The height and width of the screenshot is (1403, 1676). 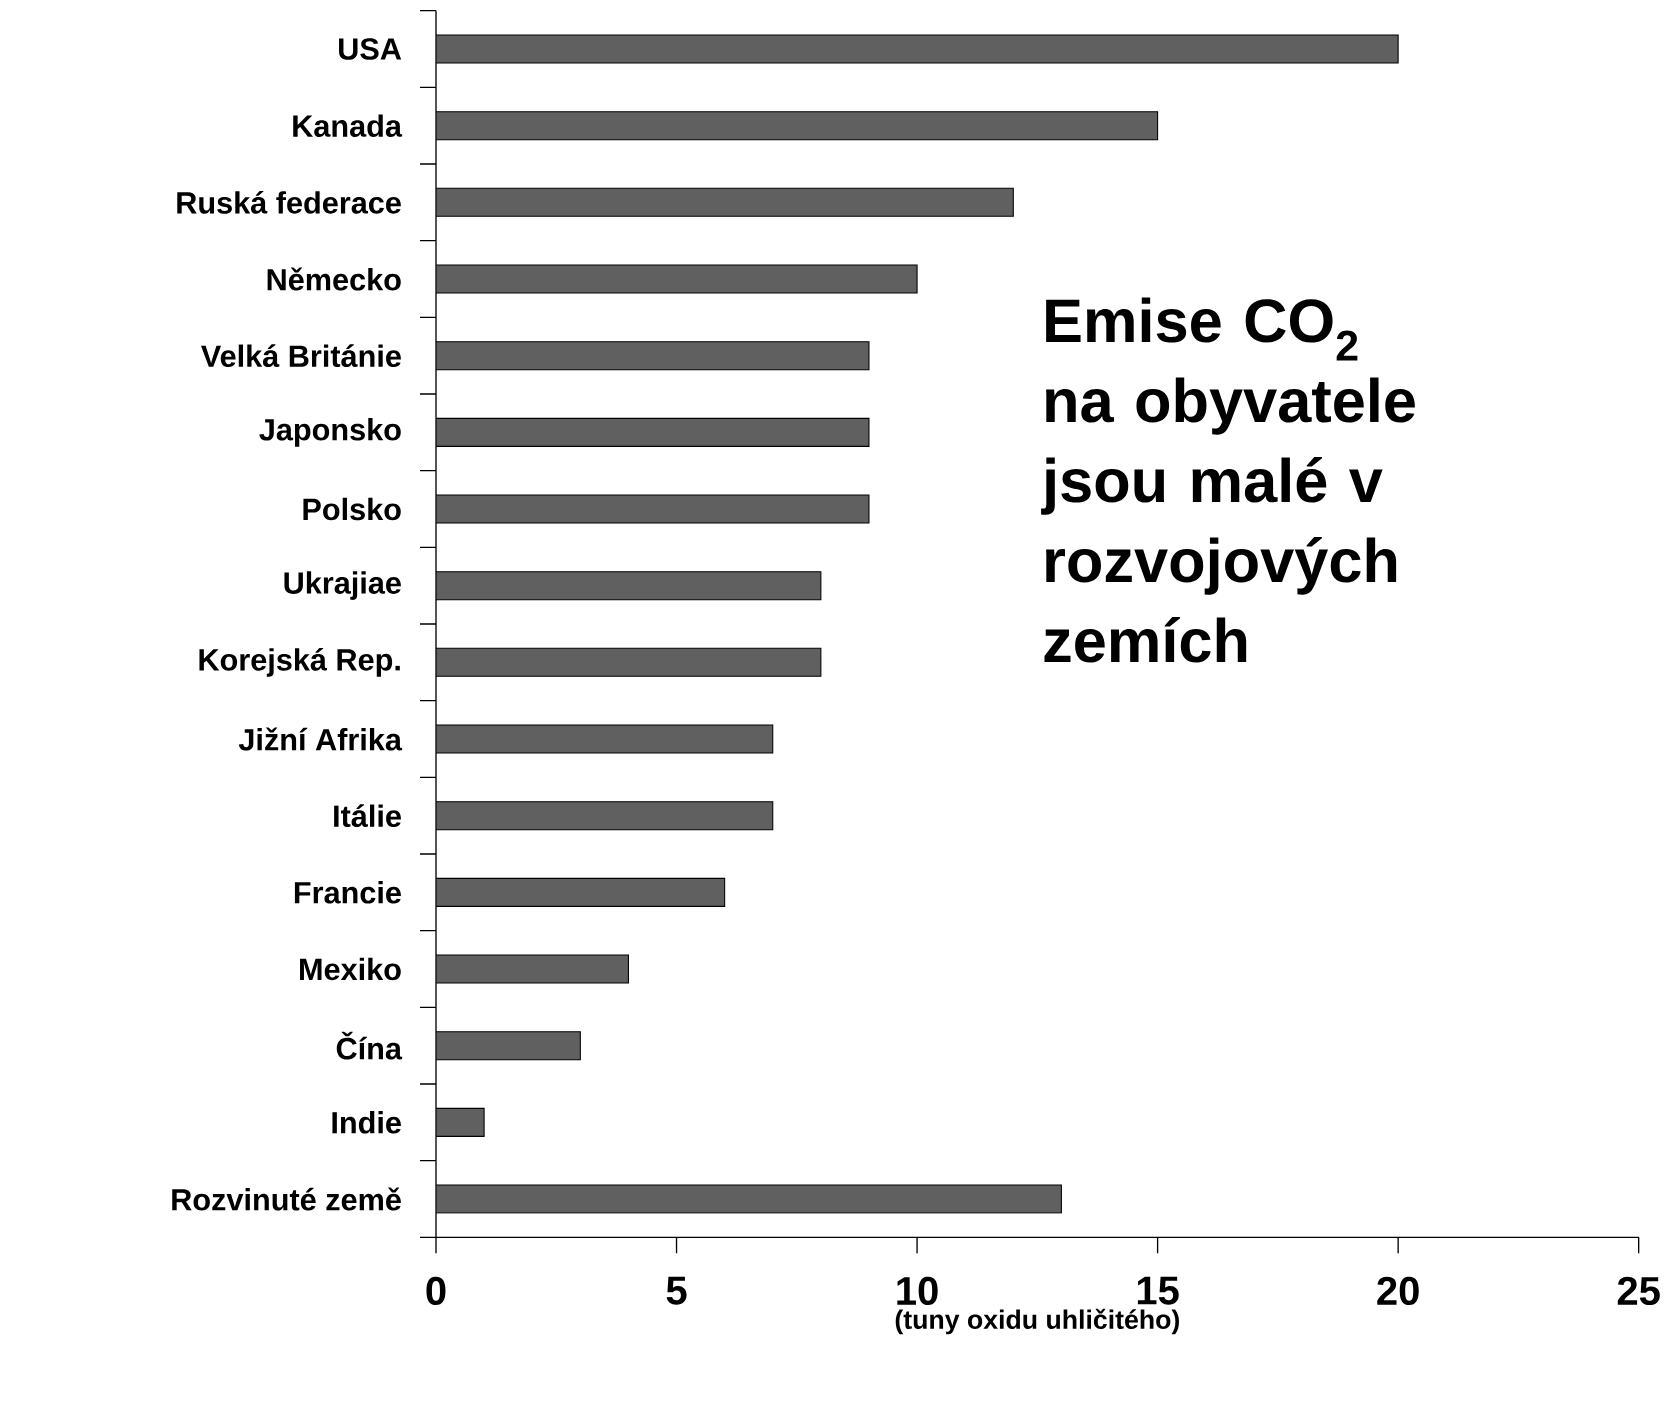 I want to click on text: Emise CO$_{2}$ na obyvatele jsou malé v rozvojových zemích, so click(x=1228, y=480).